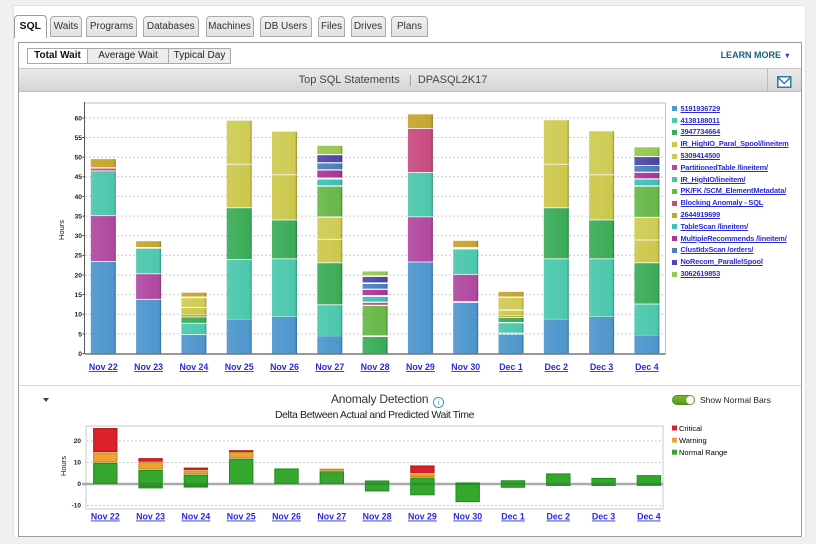 This screenshot has height=544, width=816. I want to click on svg-text: 50, so click(78, 158).